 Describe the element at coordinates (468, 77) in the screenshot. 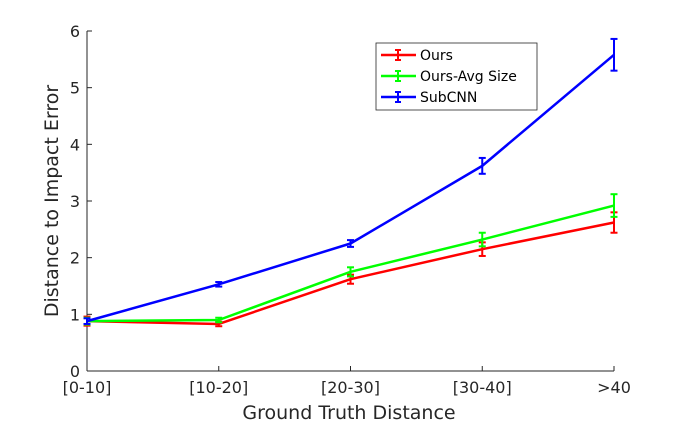

I see `legend-label: Ours-Avg Size` at that location.